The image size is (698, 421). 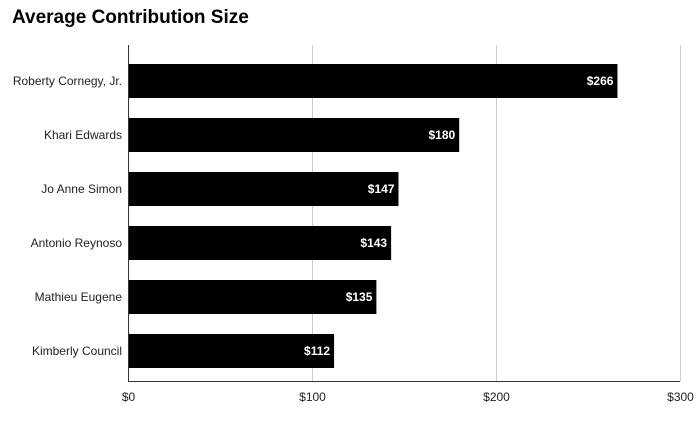 I want to click on chart-title: Average Contribution Size, so click(x=130, y=17).